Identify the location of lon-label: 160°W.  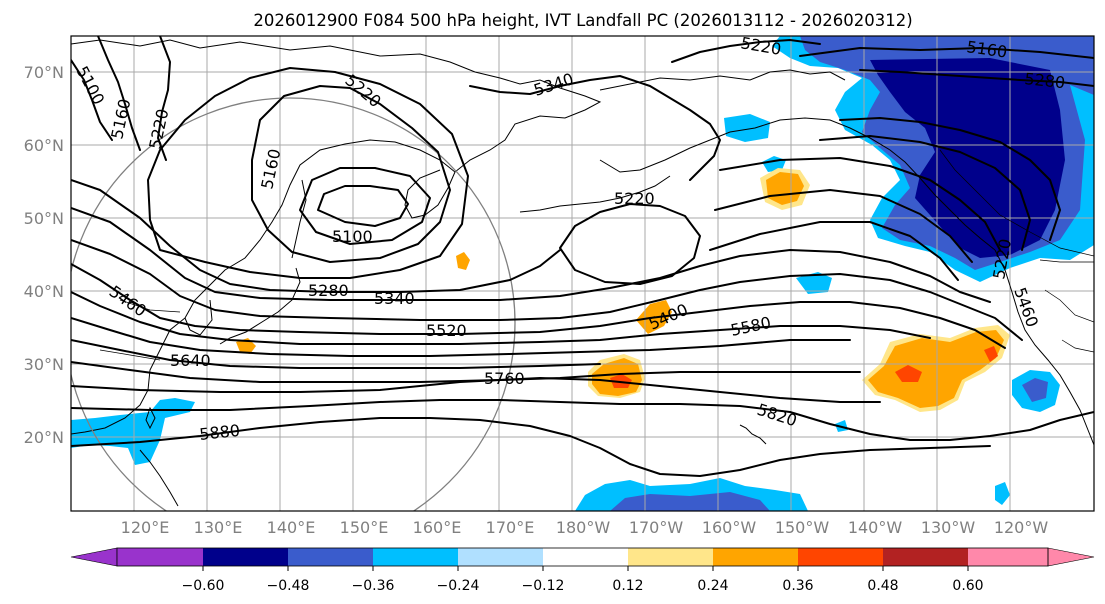
(729, 527).